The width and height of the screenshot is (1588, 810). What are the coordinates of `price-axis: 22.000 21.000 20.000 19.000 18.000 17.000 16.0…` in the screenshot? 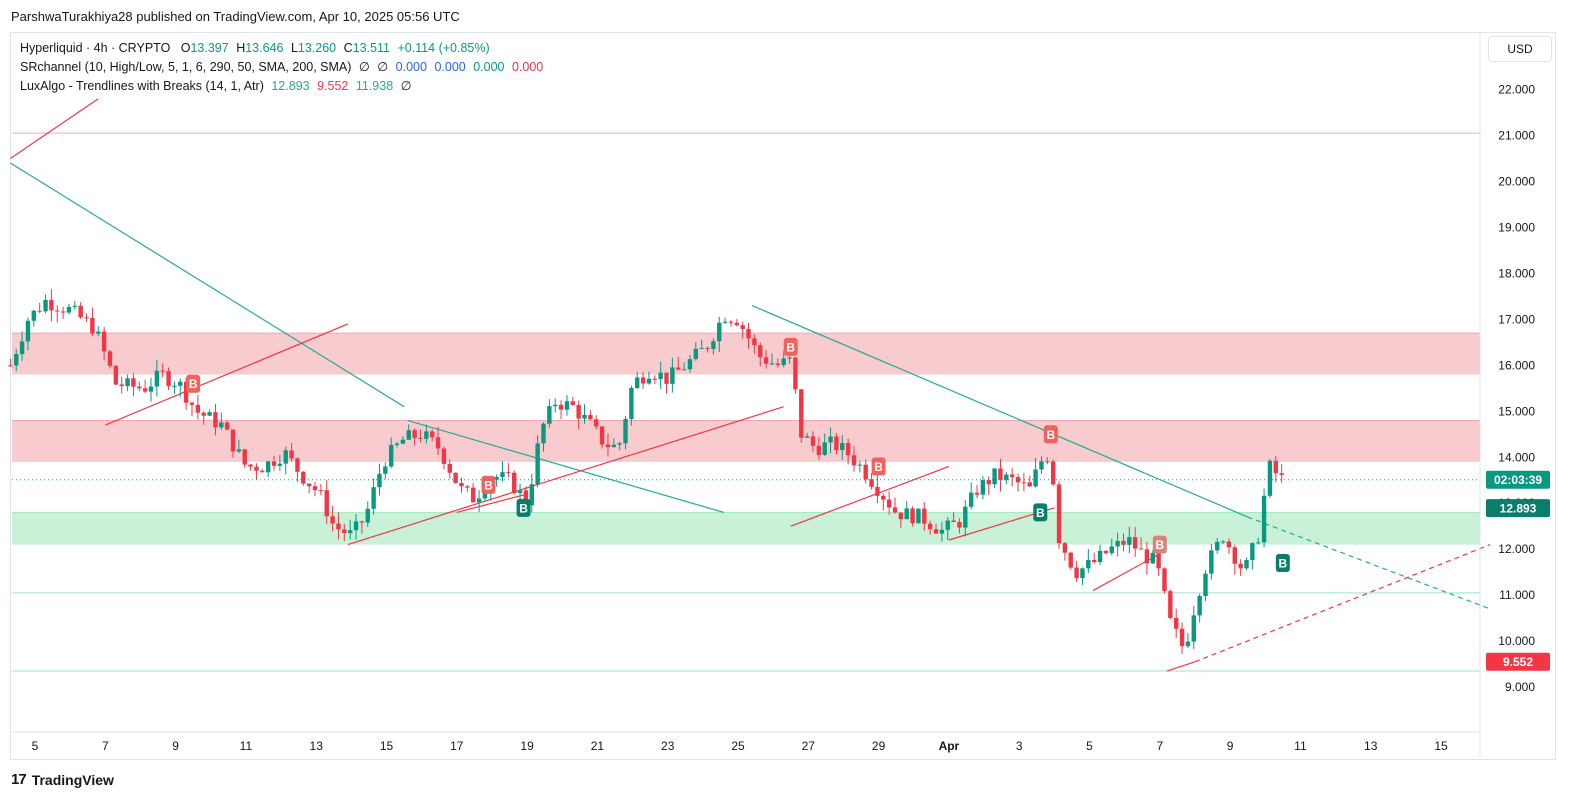 It's located at (1507, 395).